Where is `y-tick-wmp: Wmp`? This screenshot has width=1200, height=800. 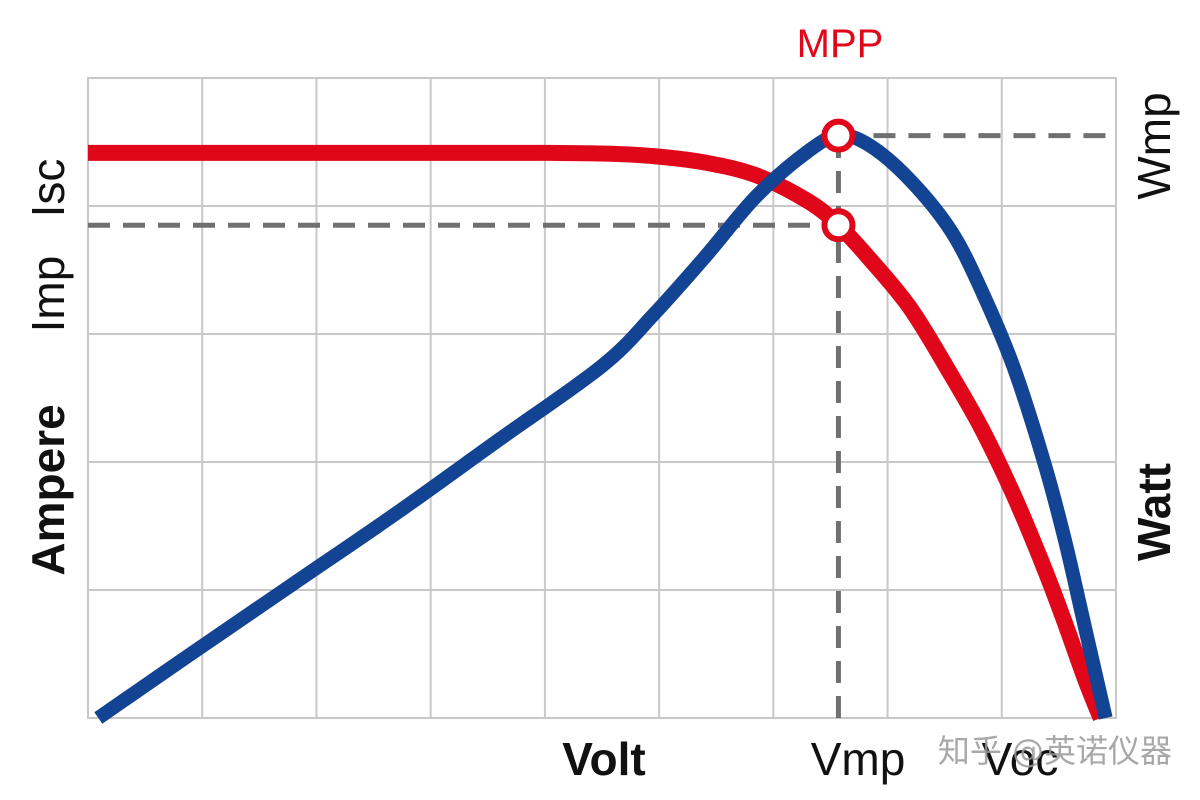
y-tick-wmp: Wmp is located at coordinates (1154, 145).